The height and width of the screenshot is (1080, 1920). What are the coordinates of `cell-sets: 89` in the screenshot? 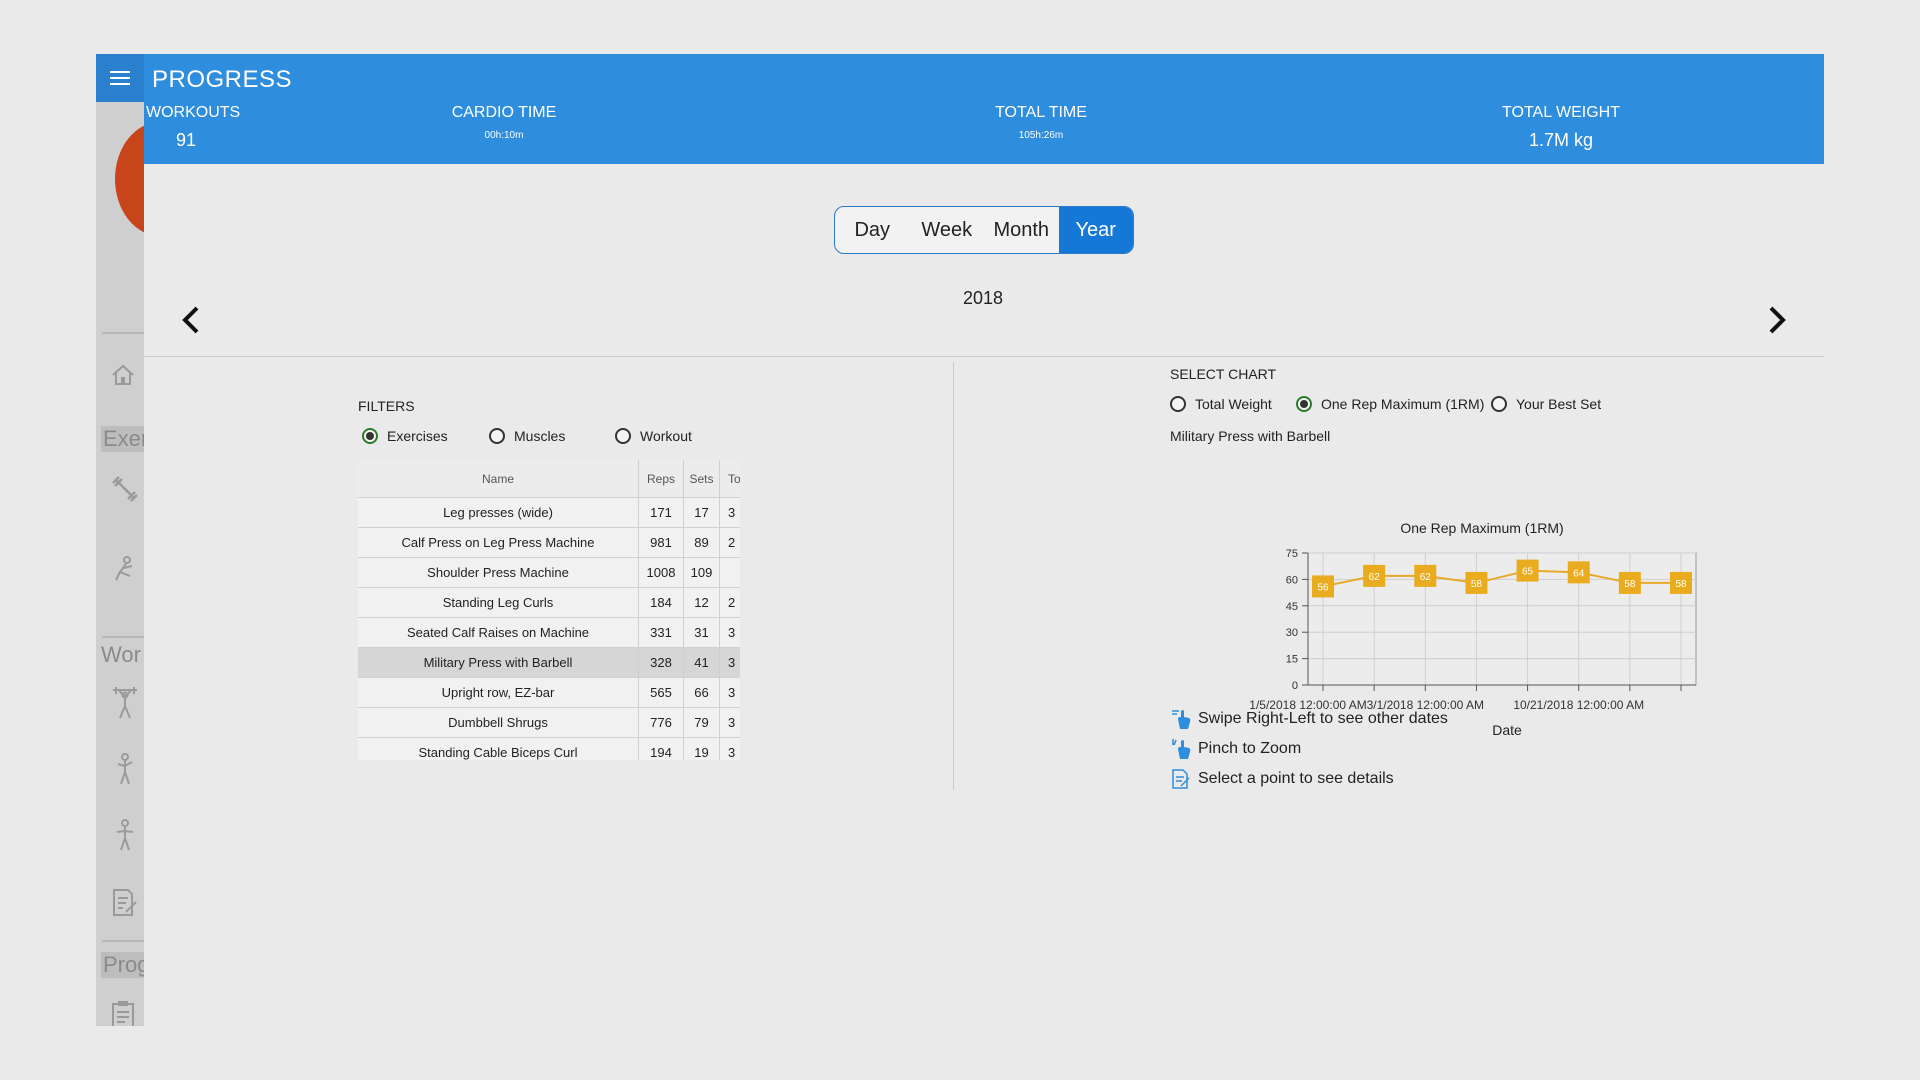 It's located at (702, 542).